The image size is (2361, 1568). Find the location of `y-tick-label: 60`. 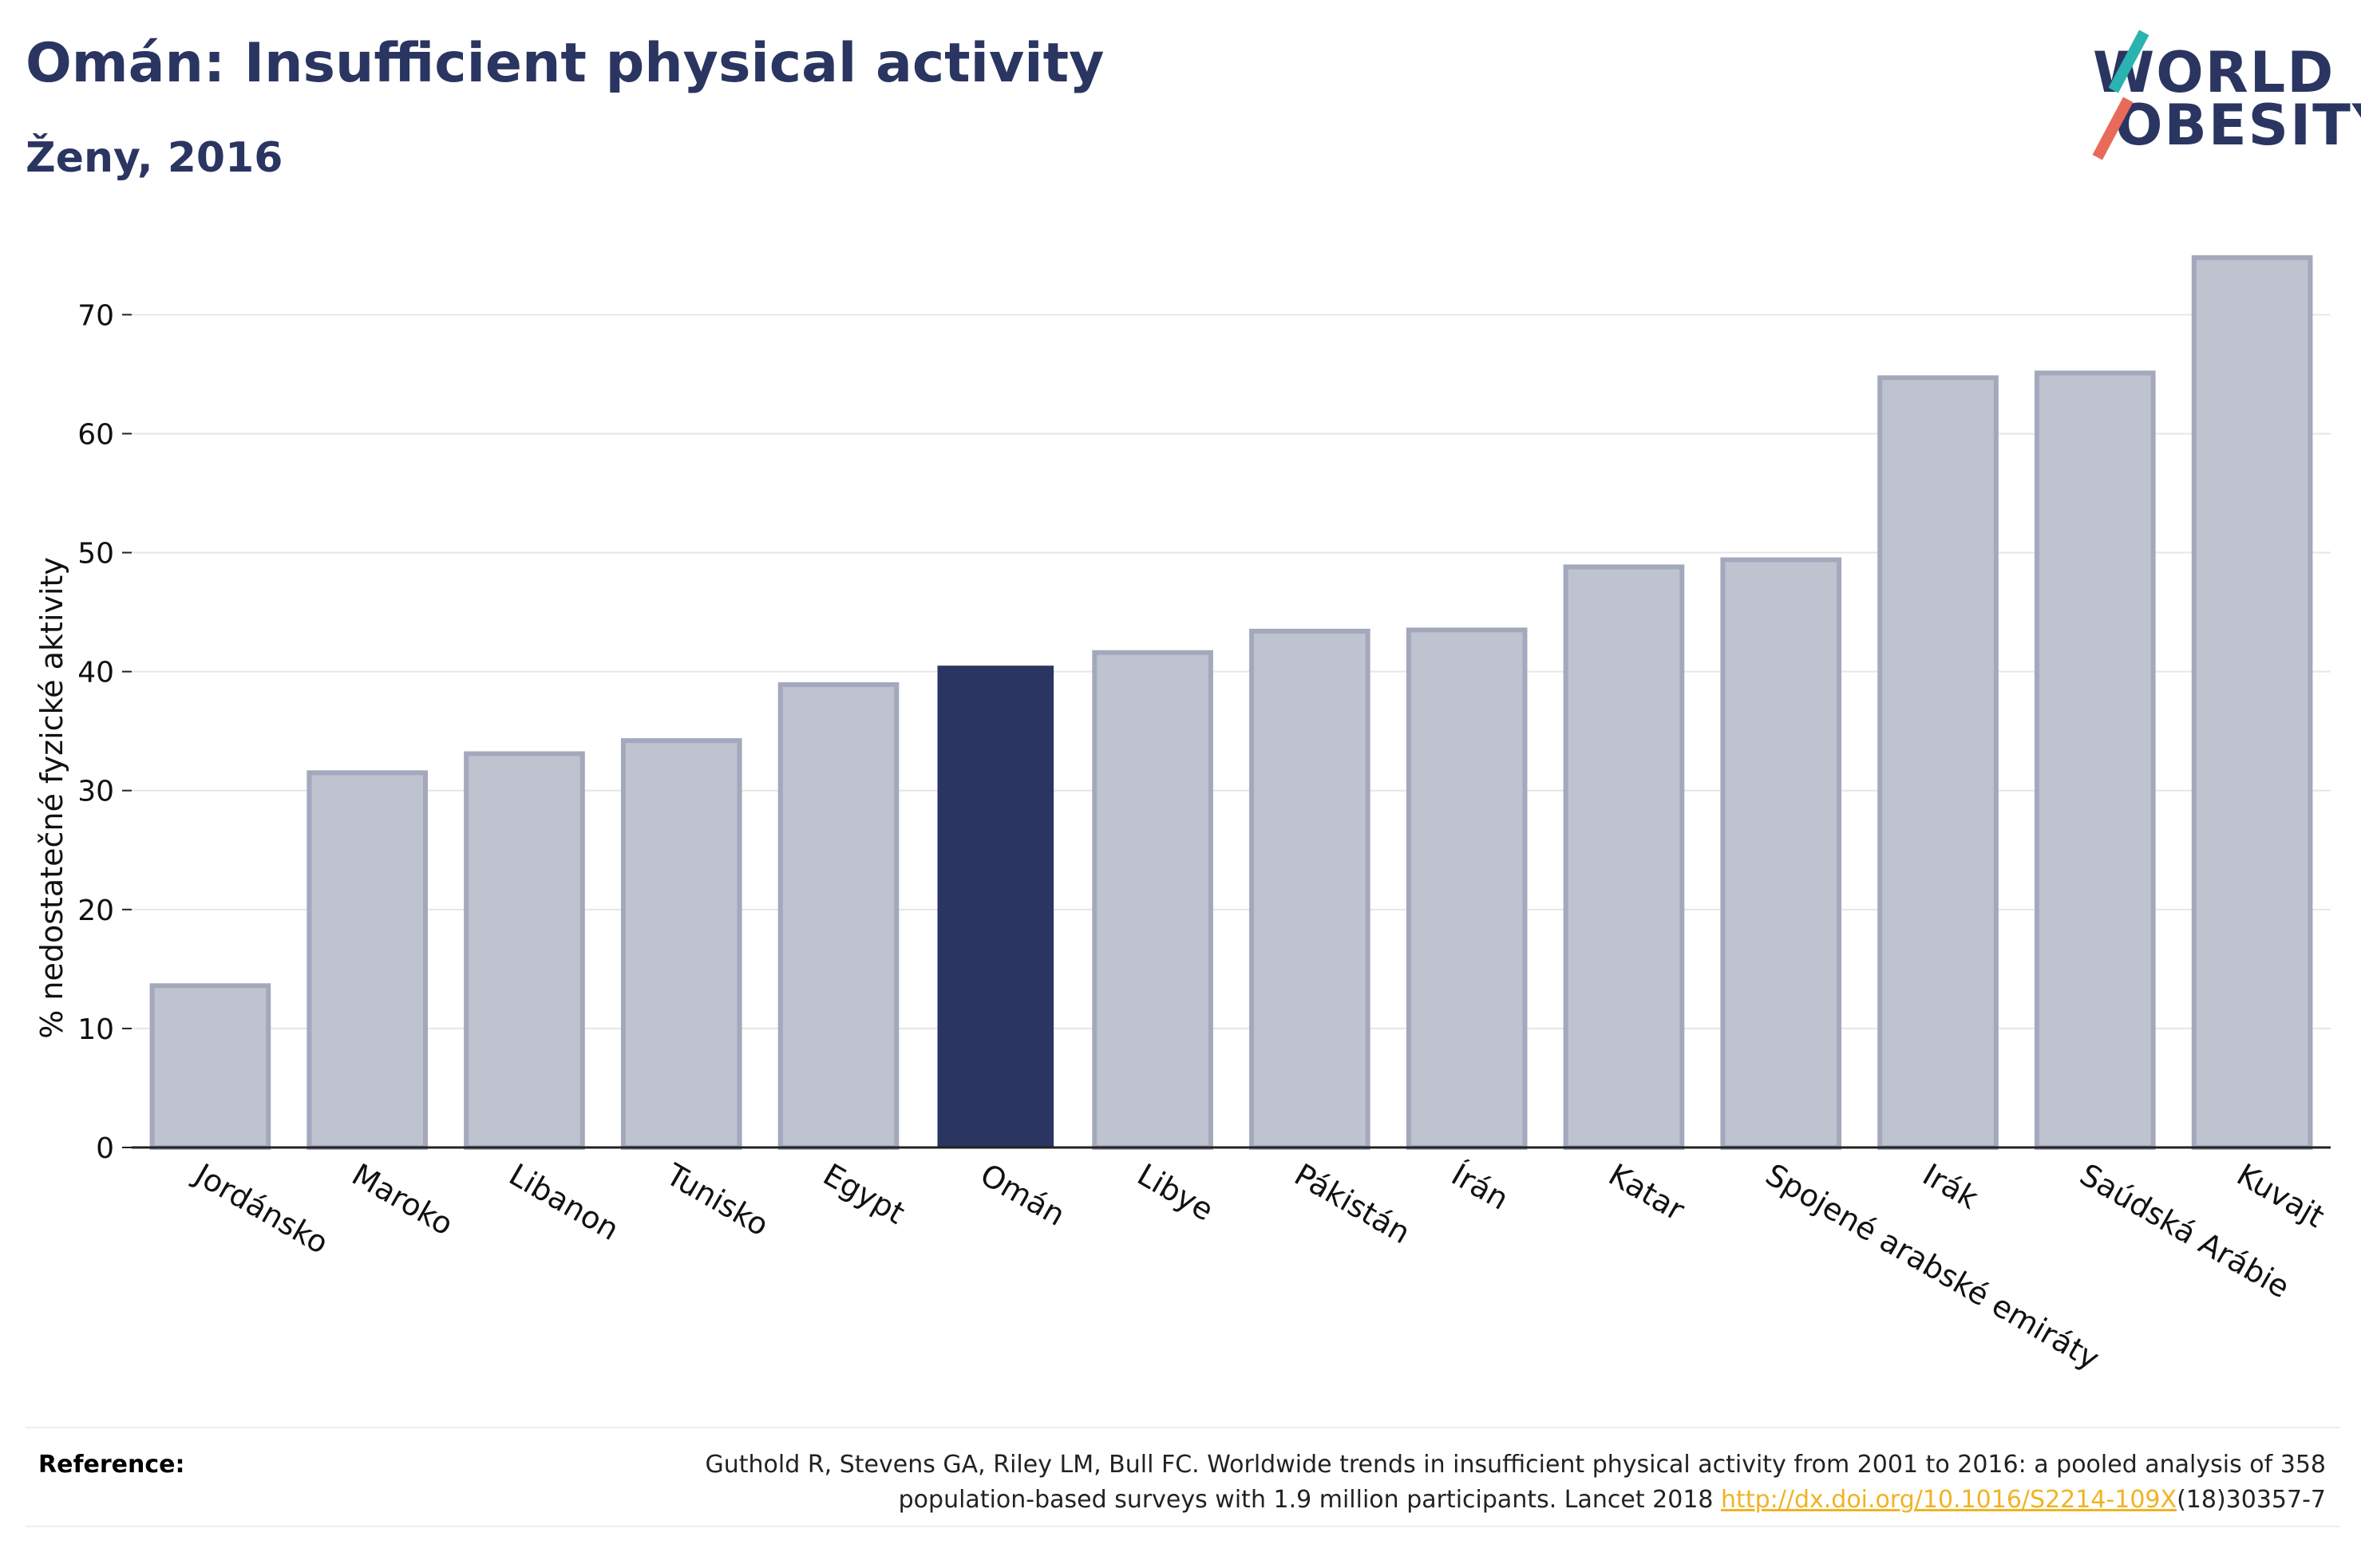

y-tick-label: 60 is located at coordinates (95, 434).